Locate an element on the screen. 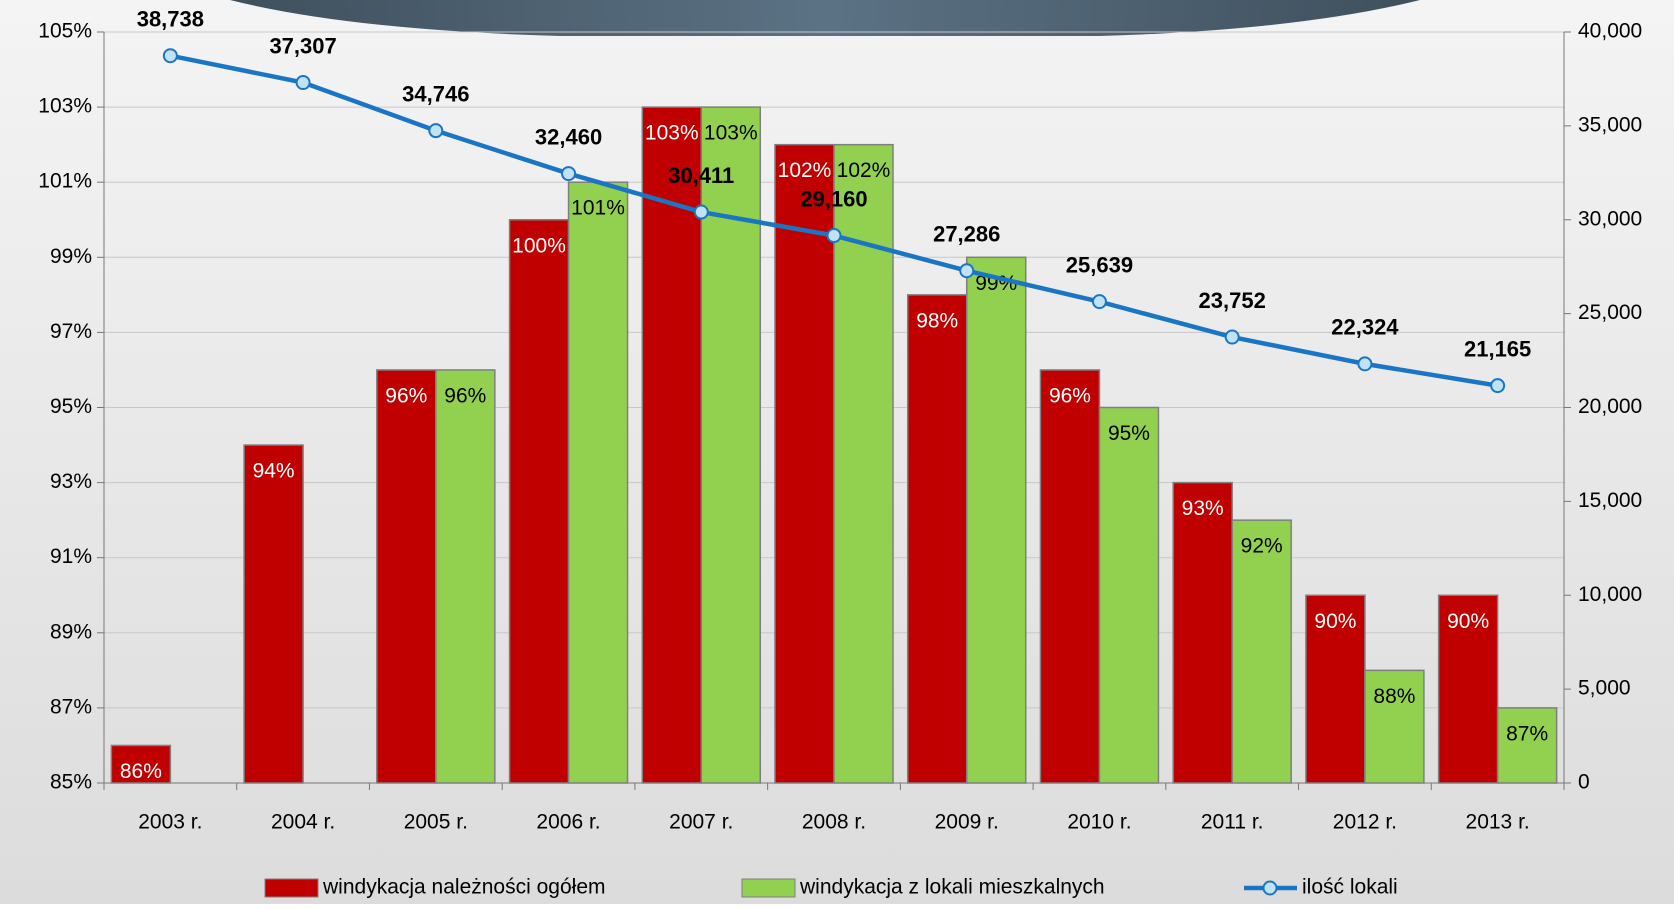 This screenshot has height=909, width=1674. y-tick-label: 105% is located at coordinates (65, 31).